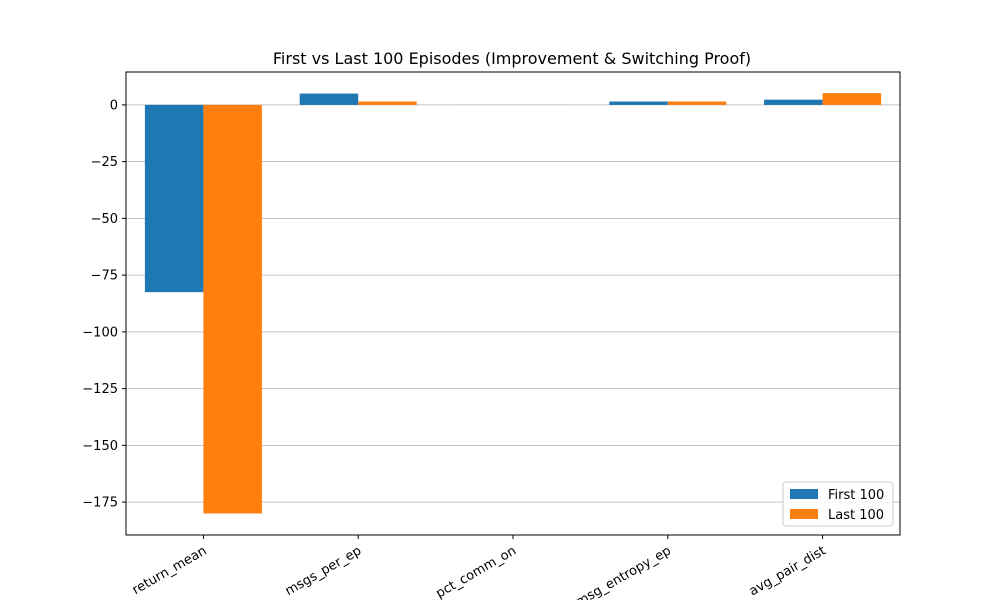 The height and width of the screenshot is (600, 1000). I want to click on y-tick-label: −75, so click(104, 276).